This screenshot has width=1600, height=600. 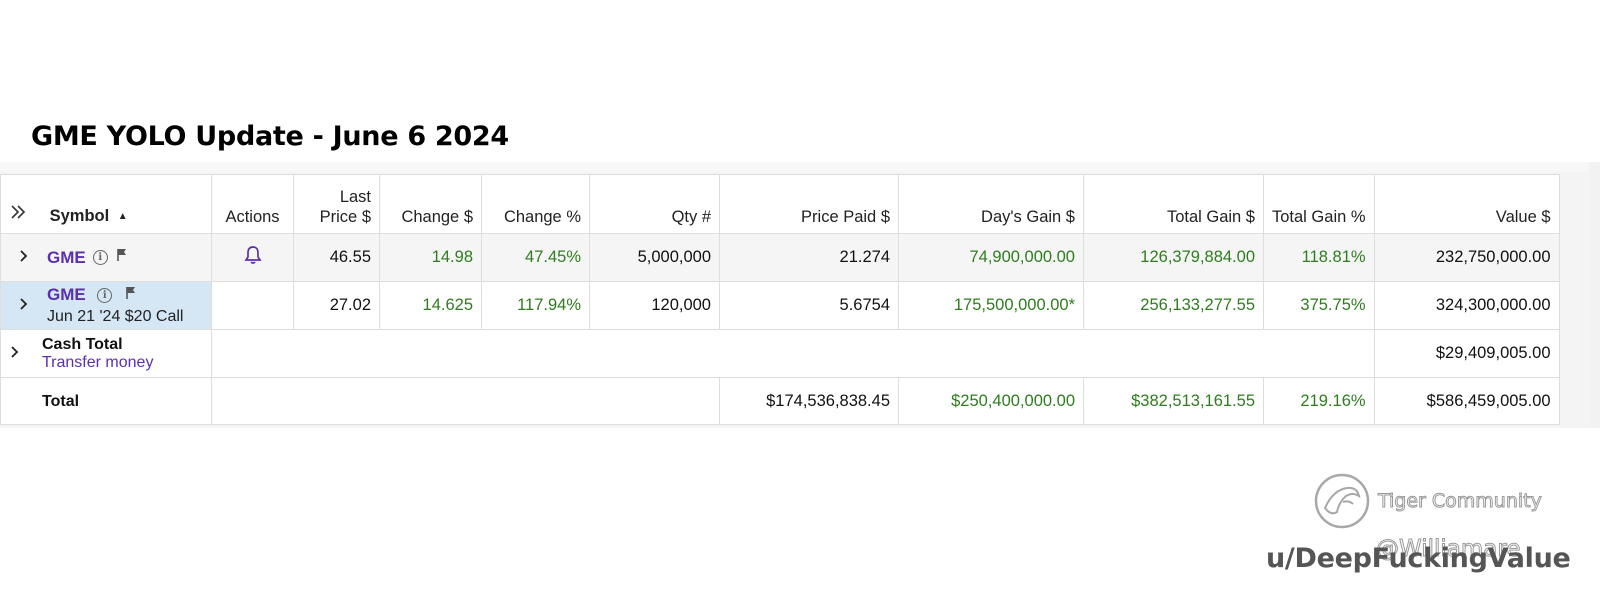 I want to click on watermark-brand: Tiger Community, so click(x=1460, y=501).